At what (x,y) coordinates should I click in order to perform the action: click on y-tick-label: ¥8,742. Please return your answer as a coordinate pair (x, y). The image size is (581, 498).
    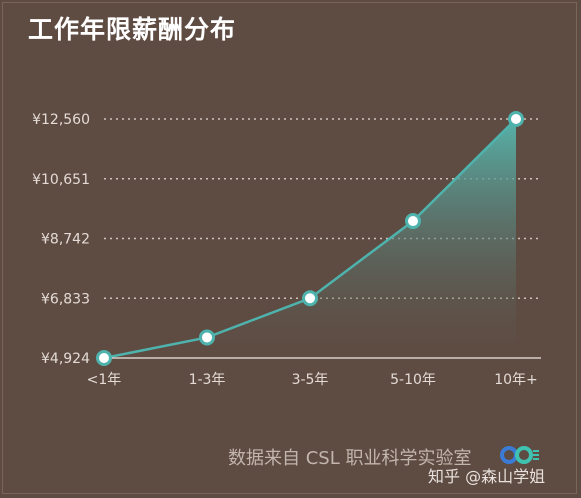
    Looking at the image, I should click on (65, 240).